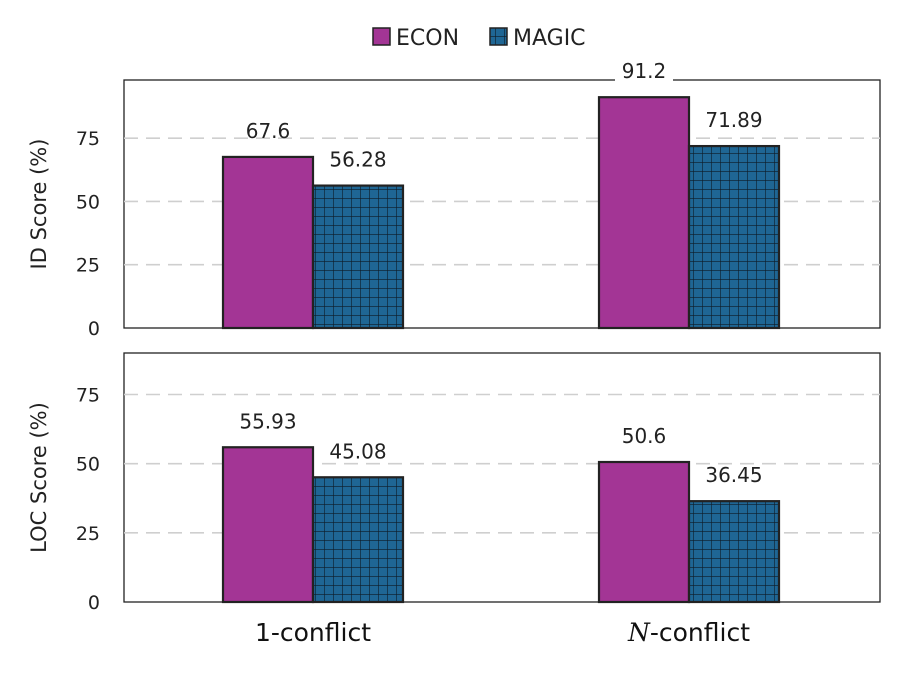  I want to click on y-axis-title-2: LOC Score (%), so click(39, 477).